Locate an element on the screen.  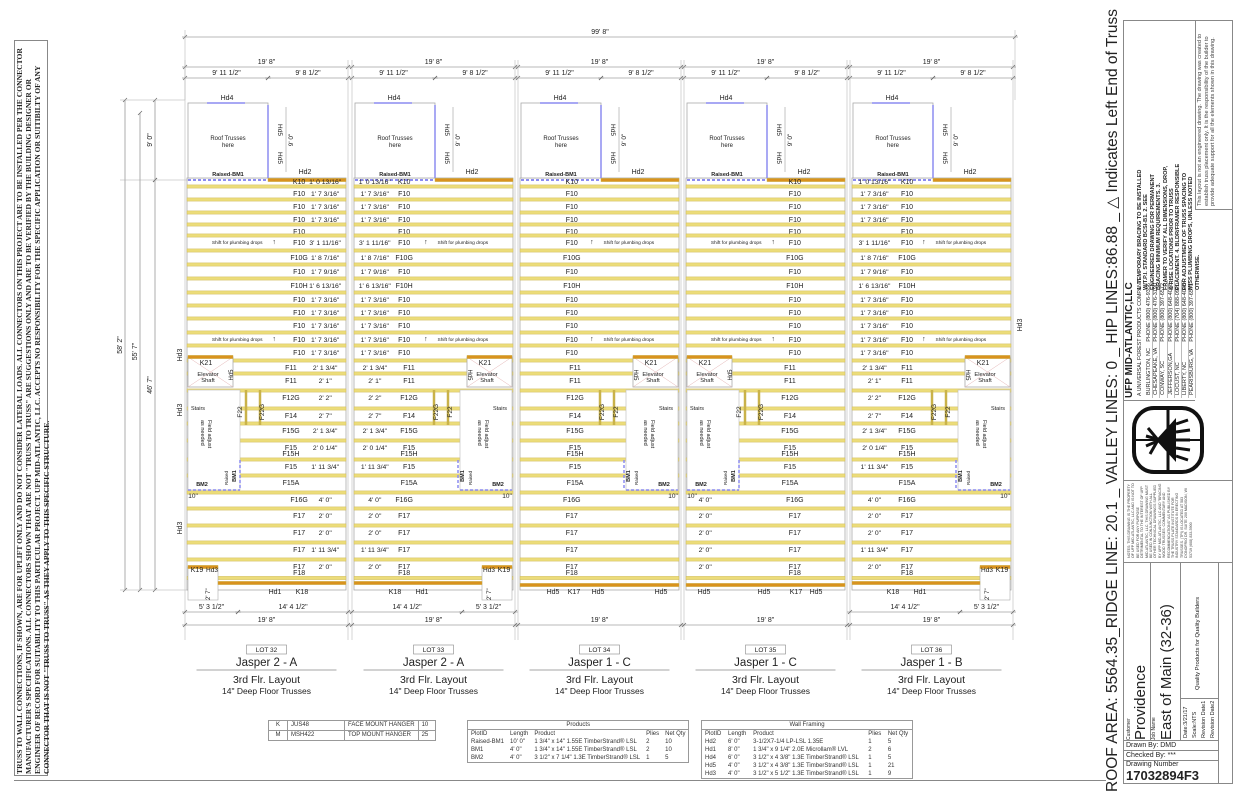
truss-spacing-dimension: 1' 11 3/4" is located at coordinates (375, 550).